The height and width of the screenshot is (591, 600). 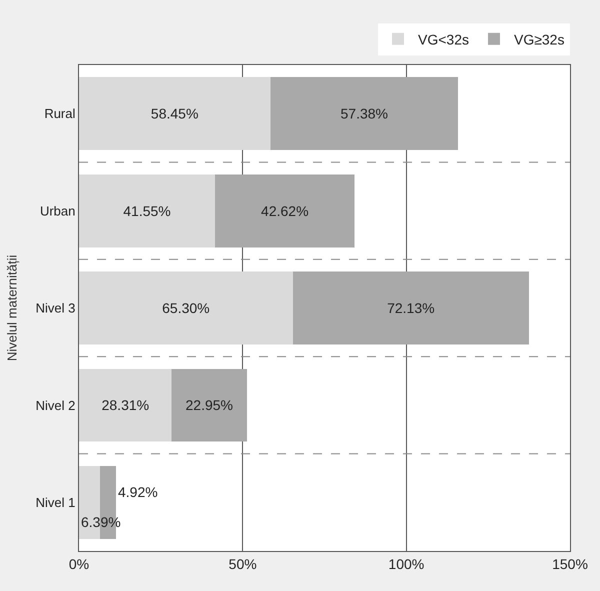 I want to click on x-tick-label: 150%, so click(x=570, y=564).